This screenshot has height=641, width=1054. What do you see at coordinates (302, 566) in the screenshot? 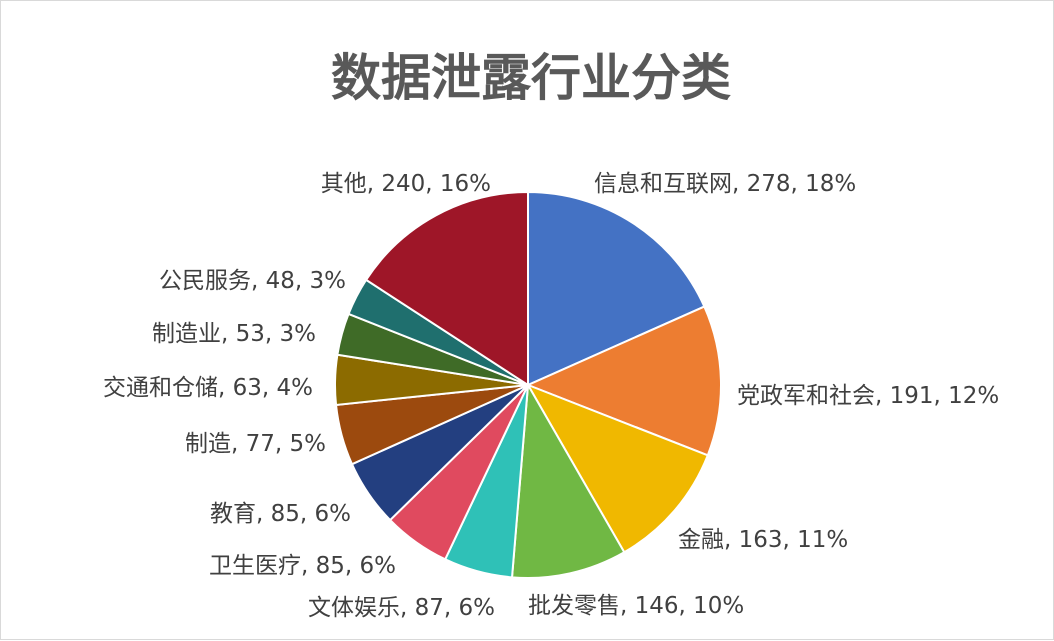
I see `data-label: 卫生医疗, 85, 6%` at bounding box center [302, 566].